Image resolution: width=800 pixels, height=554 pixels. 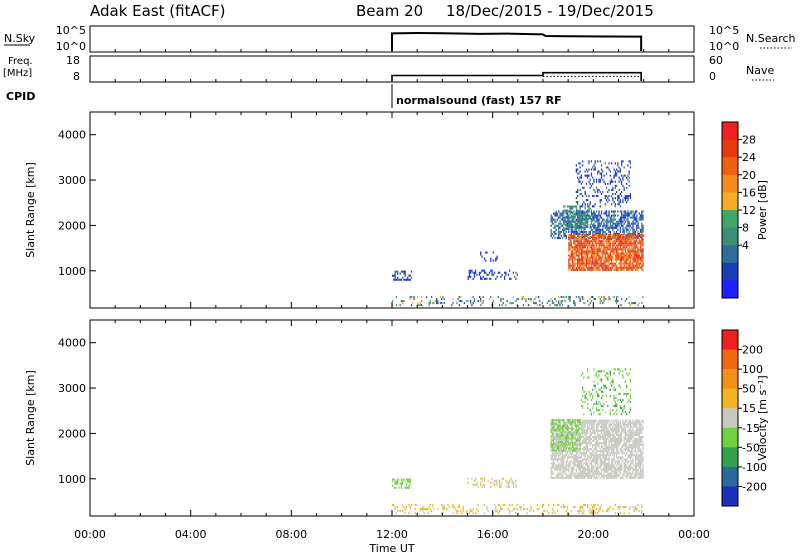 What do you see at coordinates (716, 60) in the screenshot?
I see `nave-tick-top: 60` at bounding box center [716, 60].